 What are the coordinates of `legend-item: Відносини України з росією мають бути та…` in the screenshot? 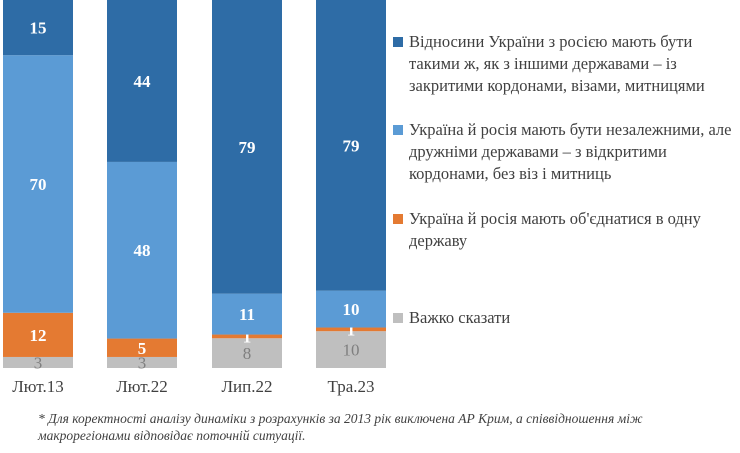 It's located at (566, 64).